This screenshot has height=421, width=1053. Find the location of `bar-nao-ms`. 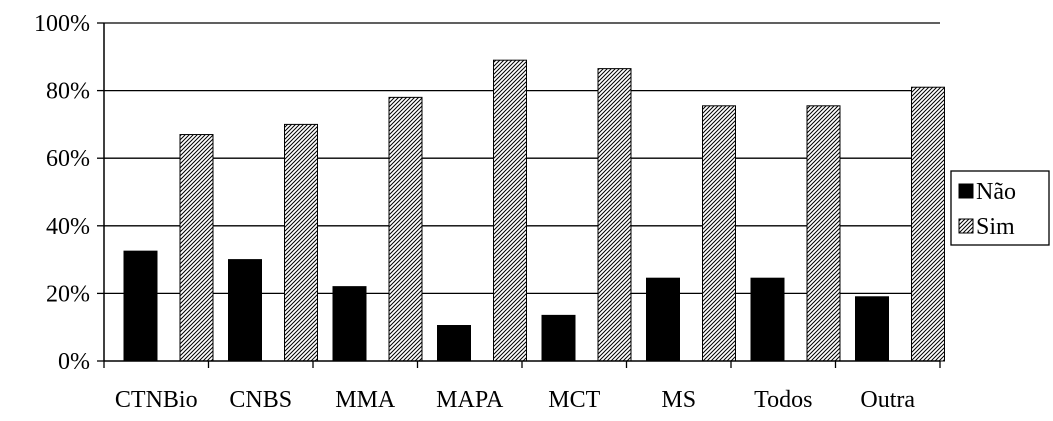

bar-nao-ms is located at coordinates (663, 319).